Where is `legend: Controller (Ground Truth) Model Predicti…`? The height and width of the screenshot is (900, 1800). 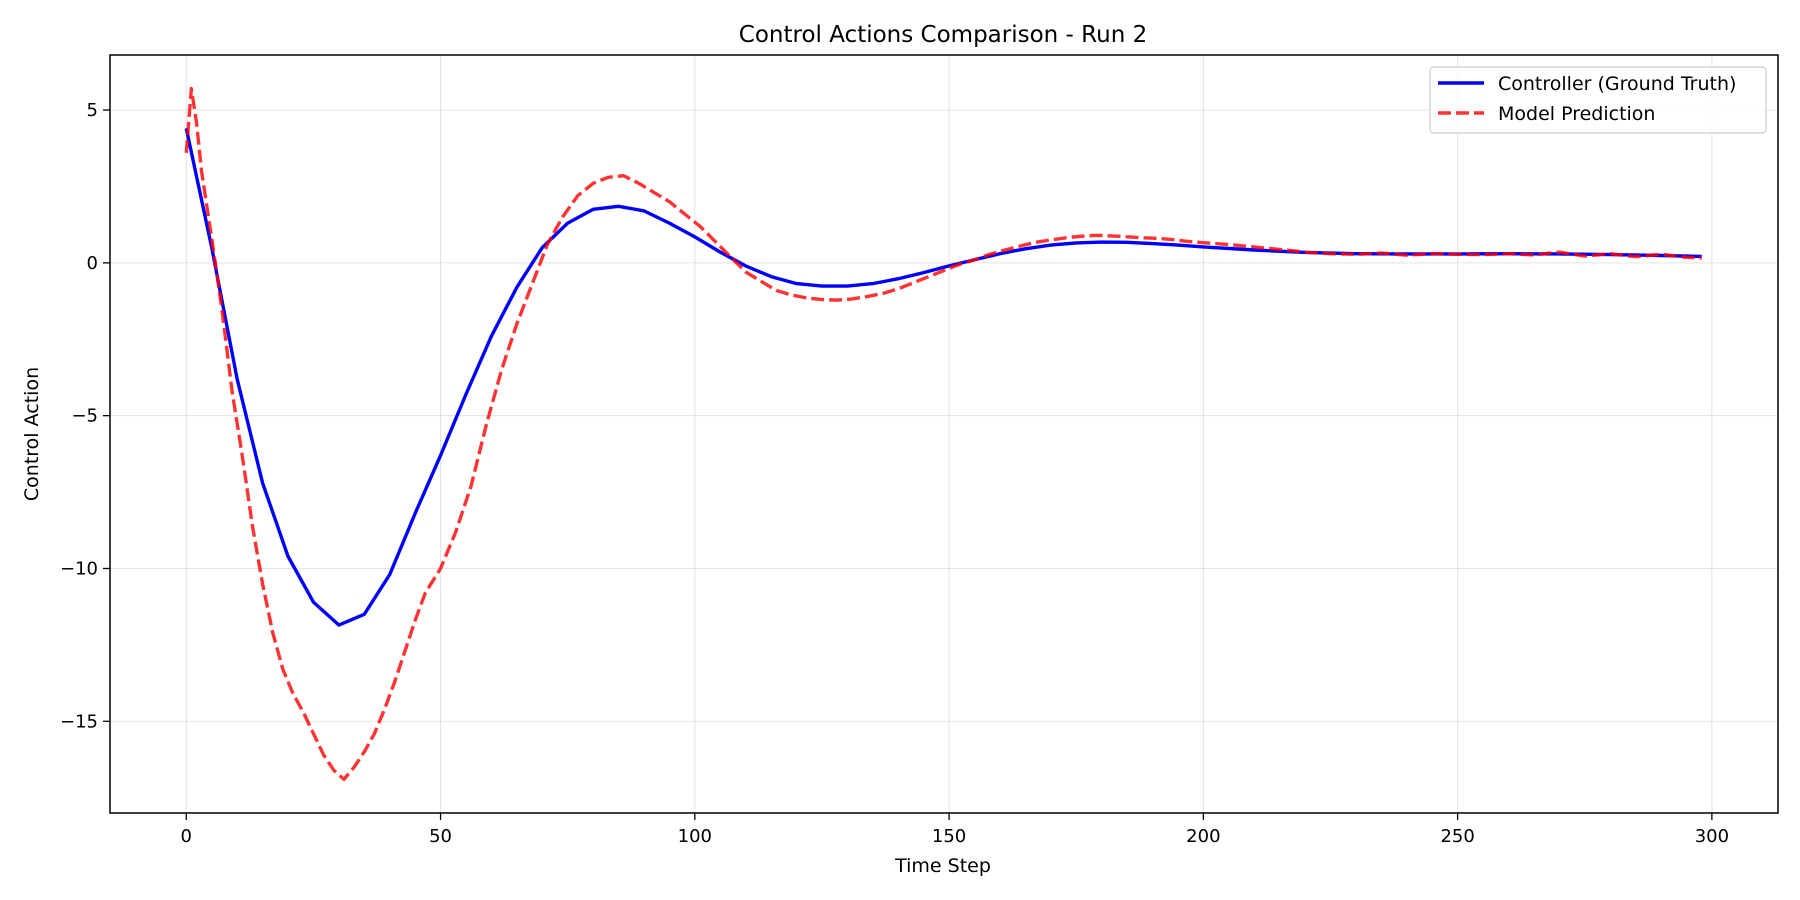
legend: Controller (Ground Truth) Model Predicti… is located at coordinates (1598, 100).